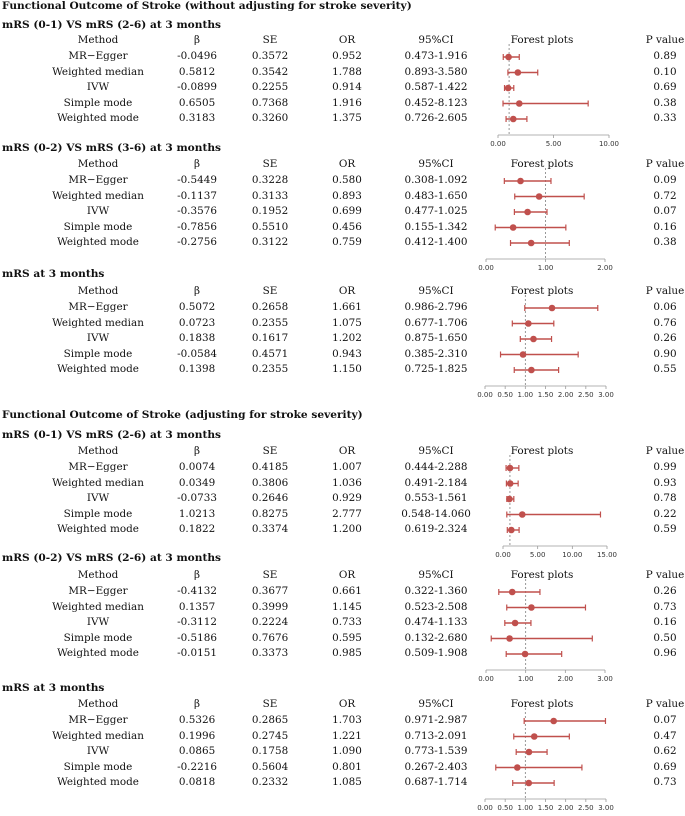  I want to click on cell-or: 0.893, so click(347, 195).